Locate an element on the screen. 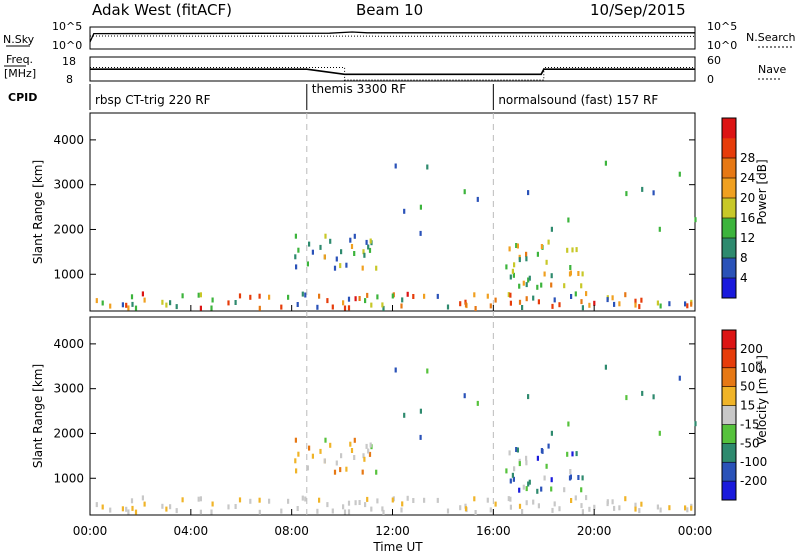 The height and width of the screenshot is (554, 800). velocity-scale-swatch is located at coordinates (729, 491).